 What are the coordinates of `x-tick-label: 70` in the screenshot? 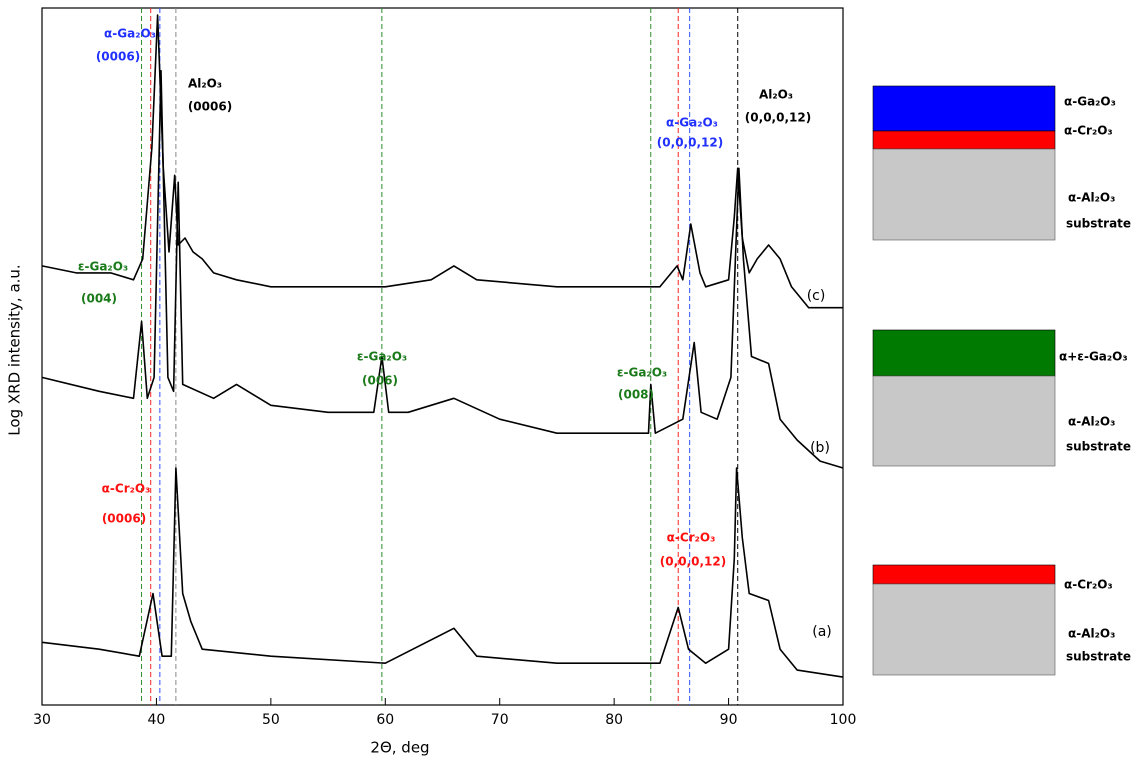 It's located at (500, 720).